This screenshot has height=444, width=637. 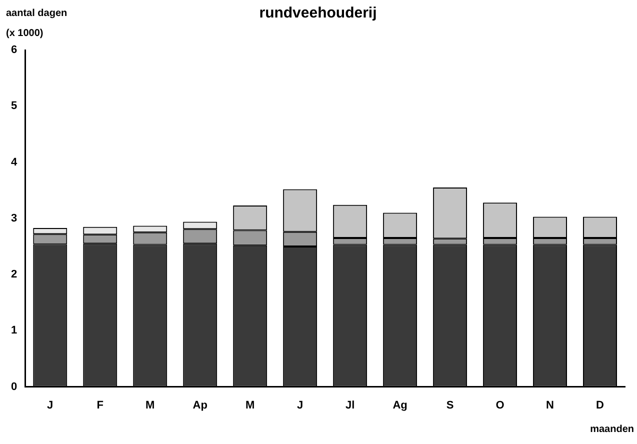 I want to click on y-tick-label: 3, so click(x=14, y=218).